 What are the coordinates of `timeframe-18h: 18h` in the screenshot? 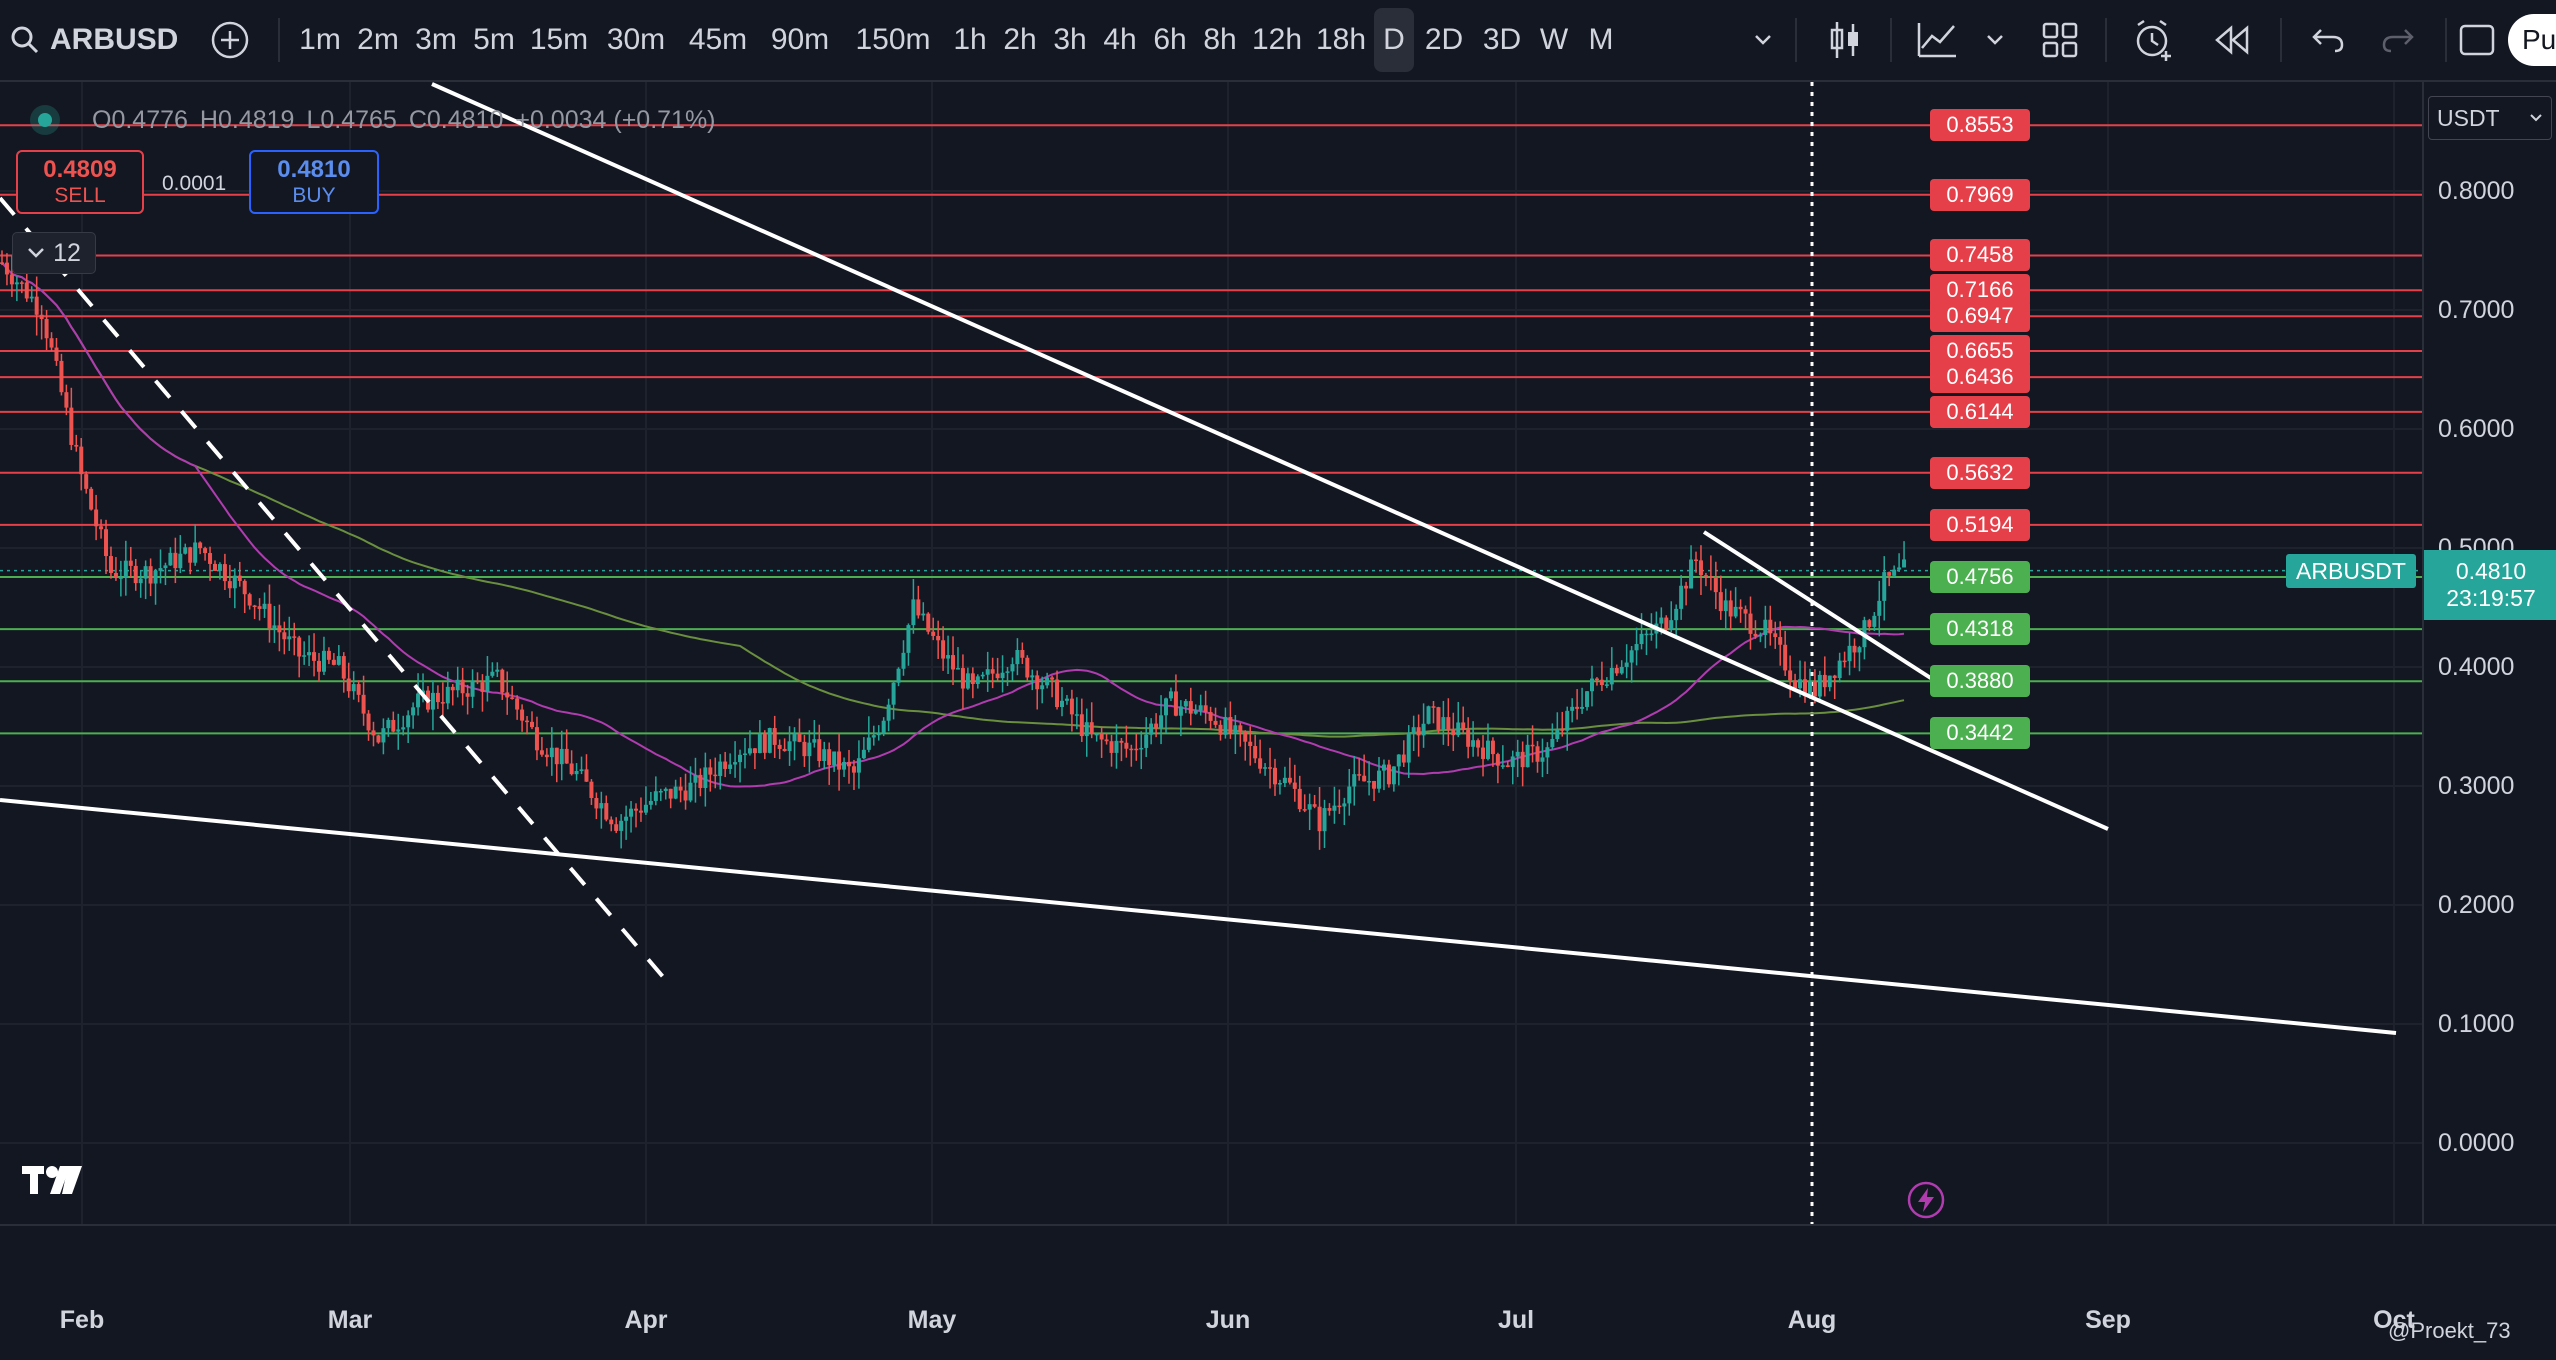 It's located at (1341, 39).